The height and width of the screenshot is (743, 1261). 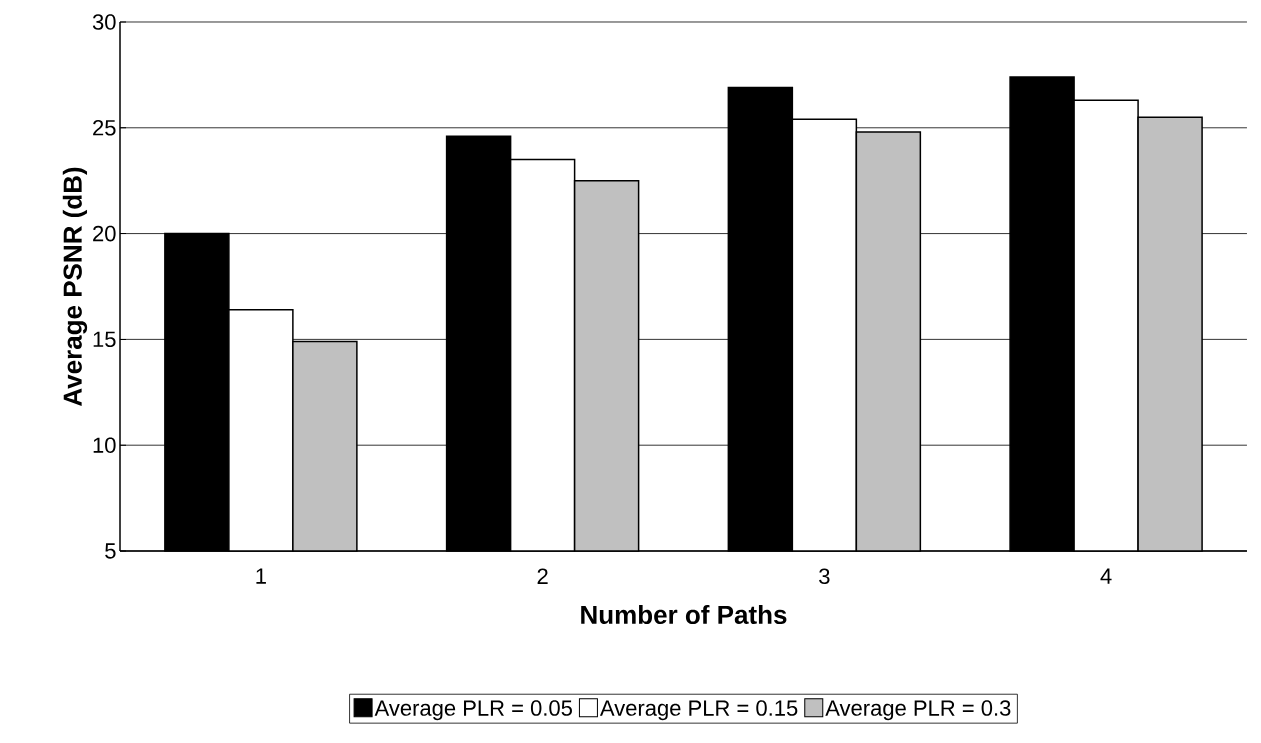 What do you see at coordinates (684, 614) in the screenshot?
I see `x-axis-title: Number of Paths` at bounding box center [684, 614].